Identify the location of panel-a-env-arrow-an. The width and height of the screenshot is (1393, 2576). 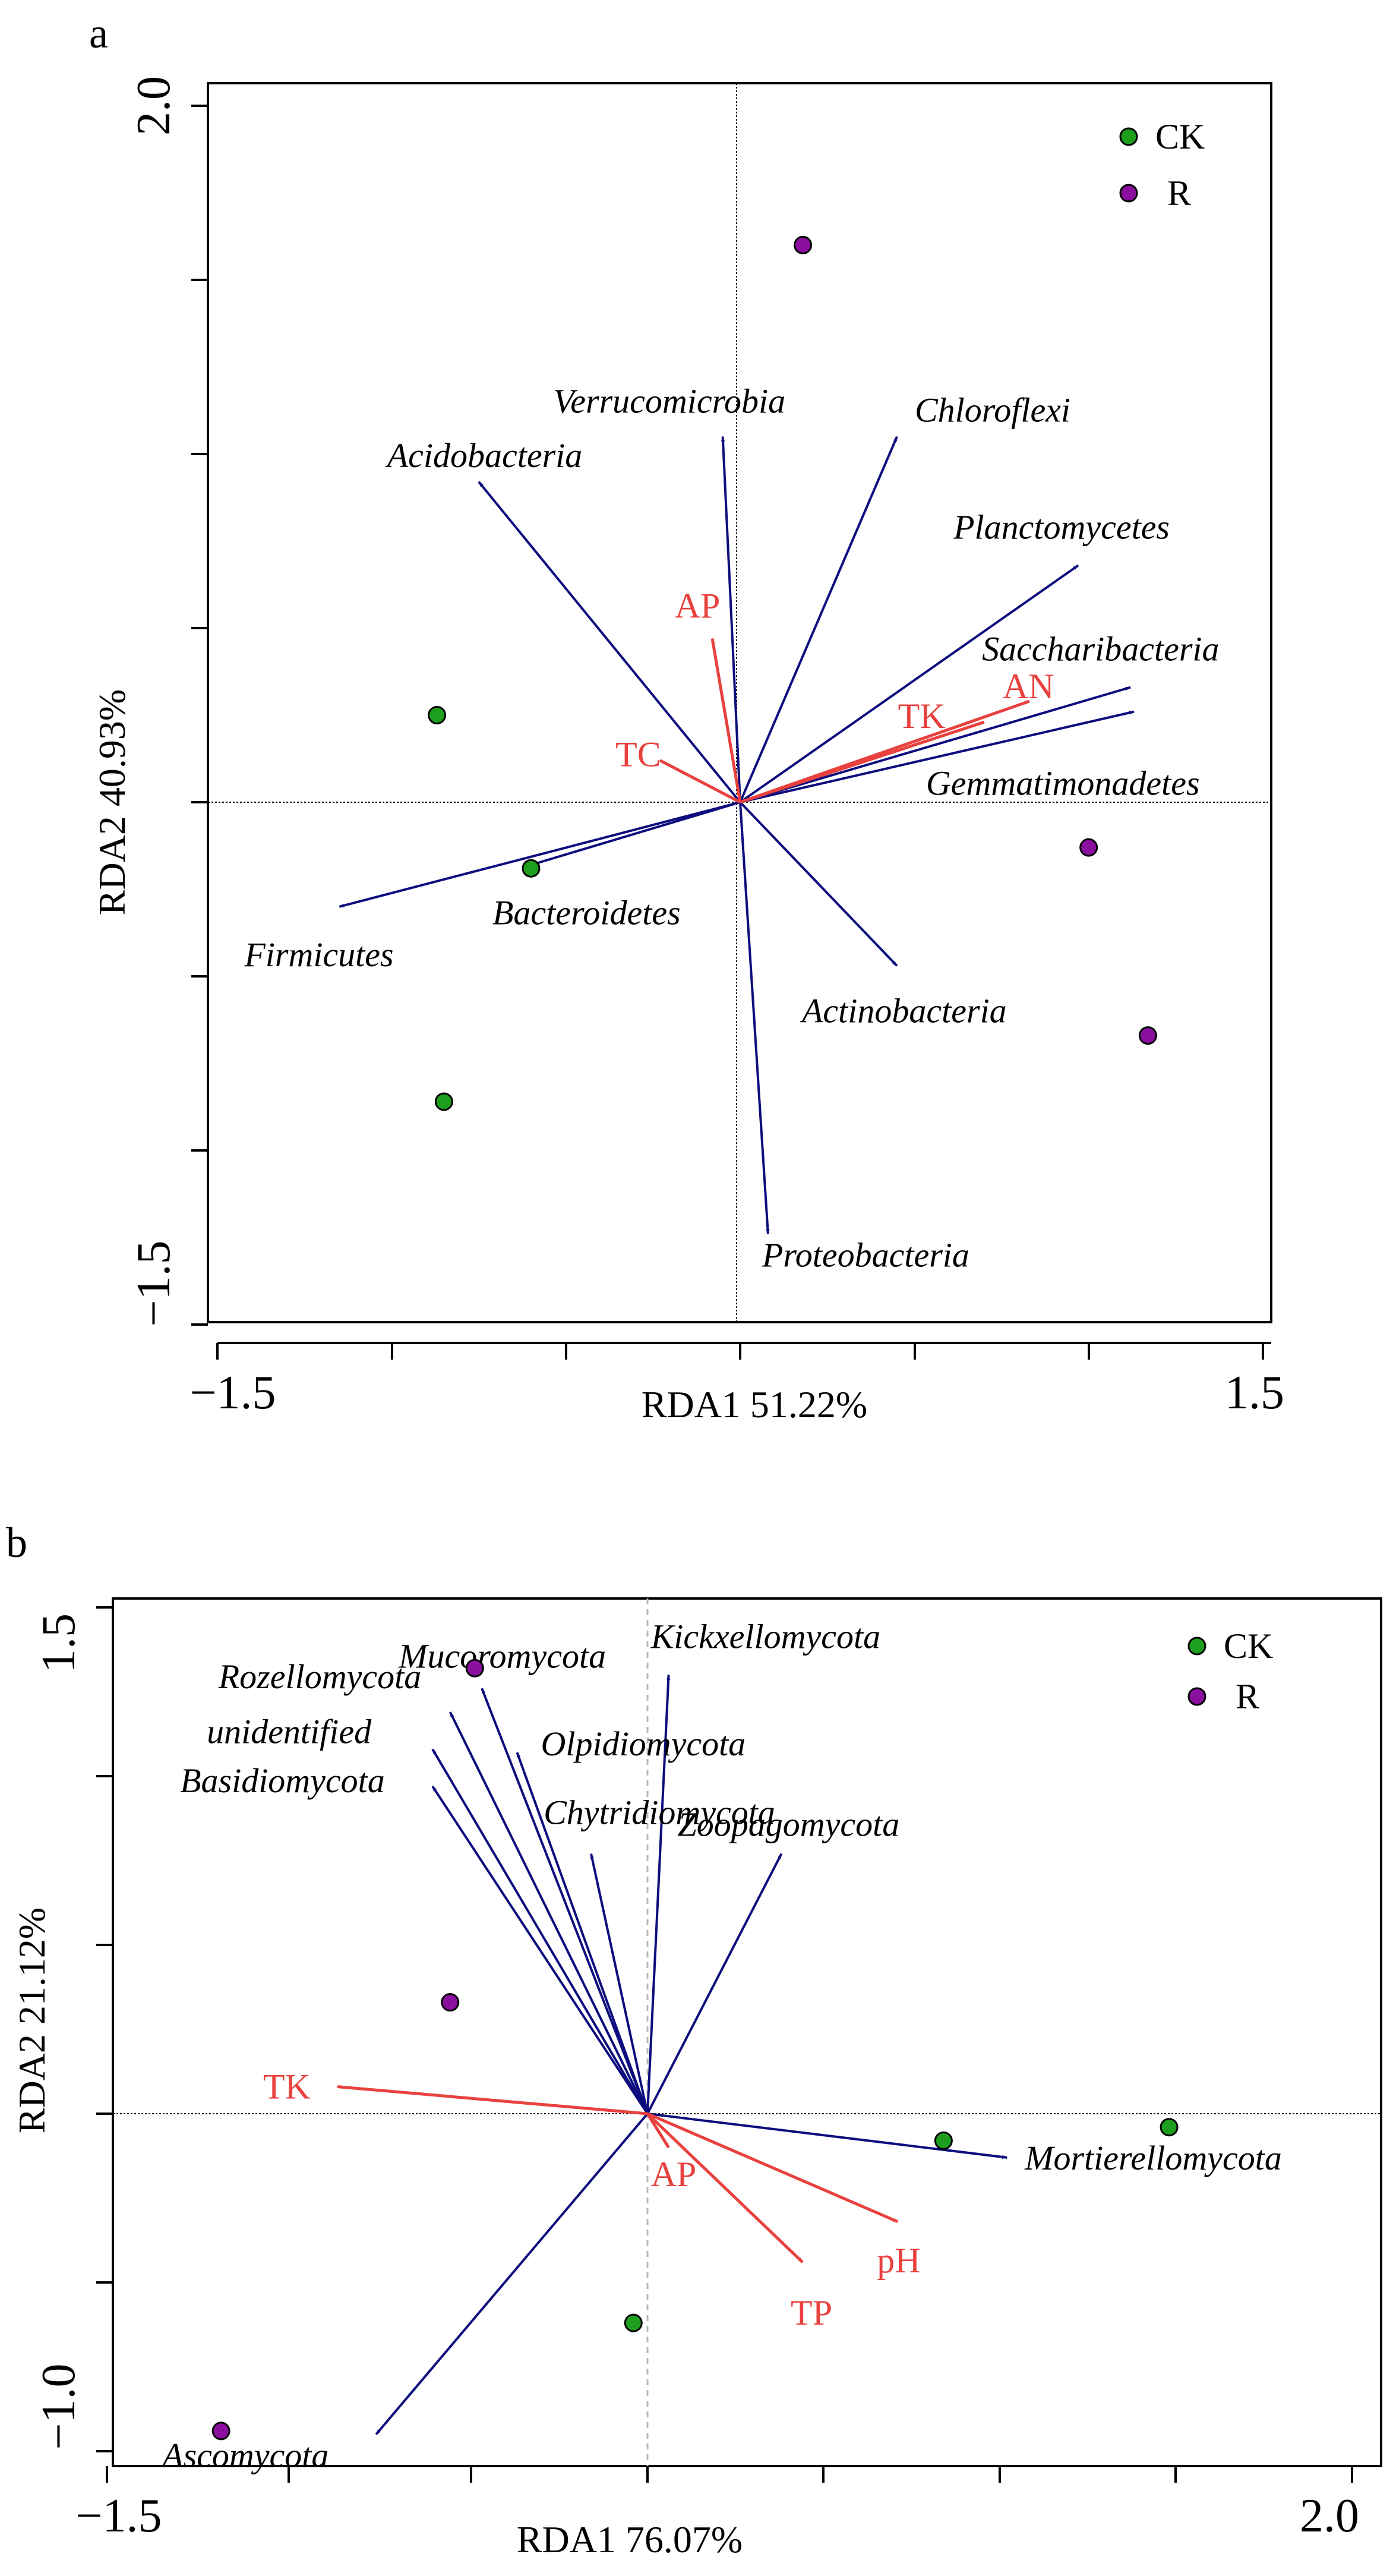
(885, 752).